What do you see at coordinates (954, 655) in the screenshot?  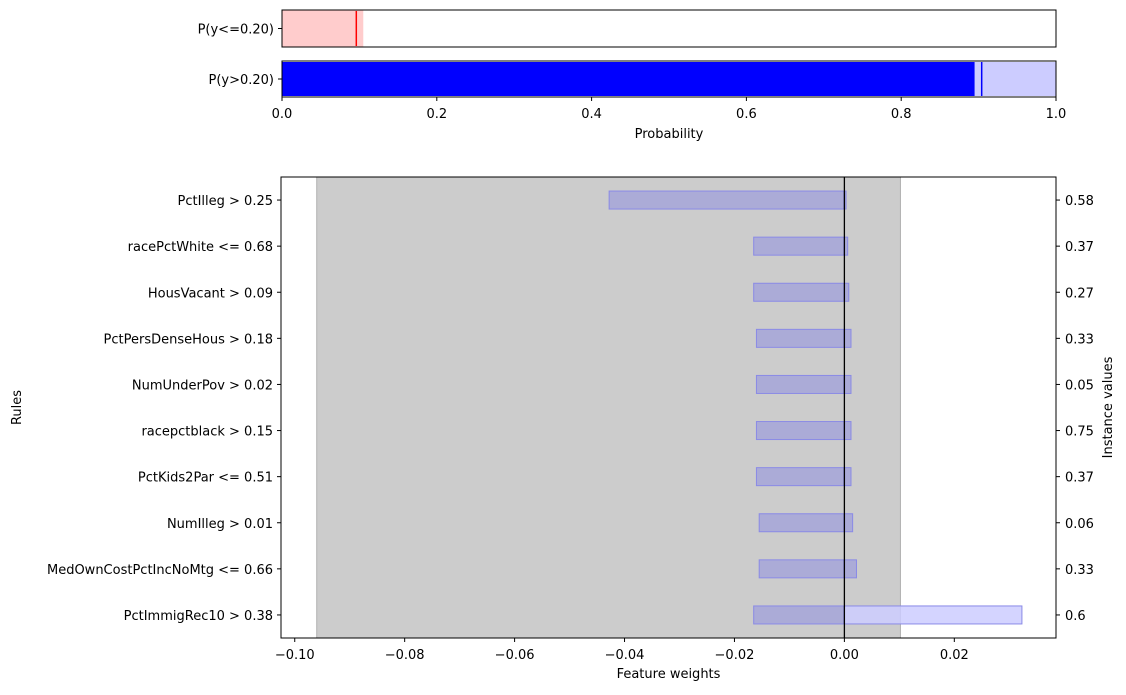 I see `rules-xtick-label: 0.02` at bounding box center [954, 655].